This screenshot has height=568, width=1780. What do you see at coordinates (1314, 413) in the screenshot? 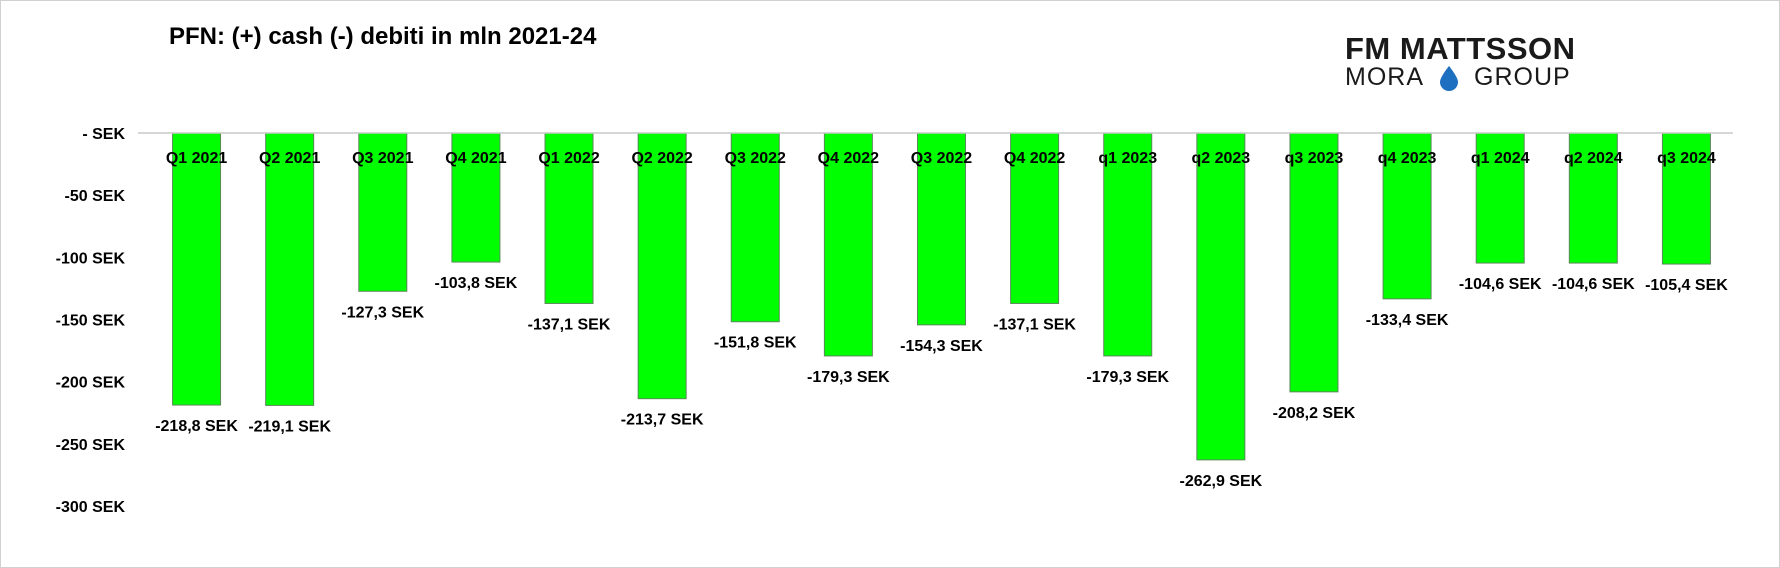
I see `data-label: -208,2 SEK` at bounding box center [1314, 413].